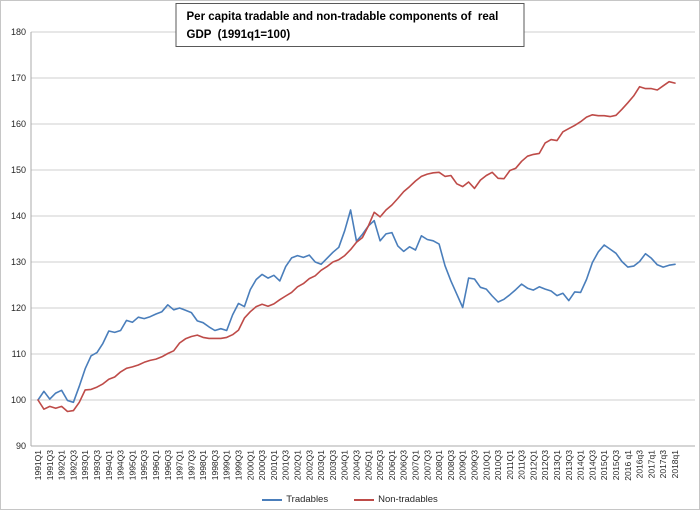 The image size is (700, 510). I want to click on x-tick-label-2005Q1: 2005Q1, so click(368, 465).